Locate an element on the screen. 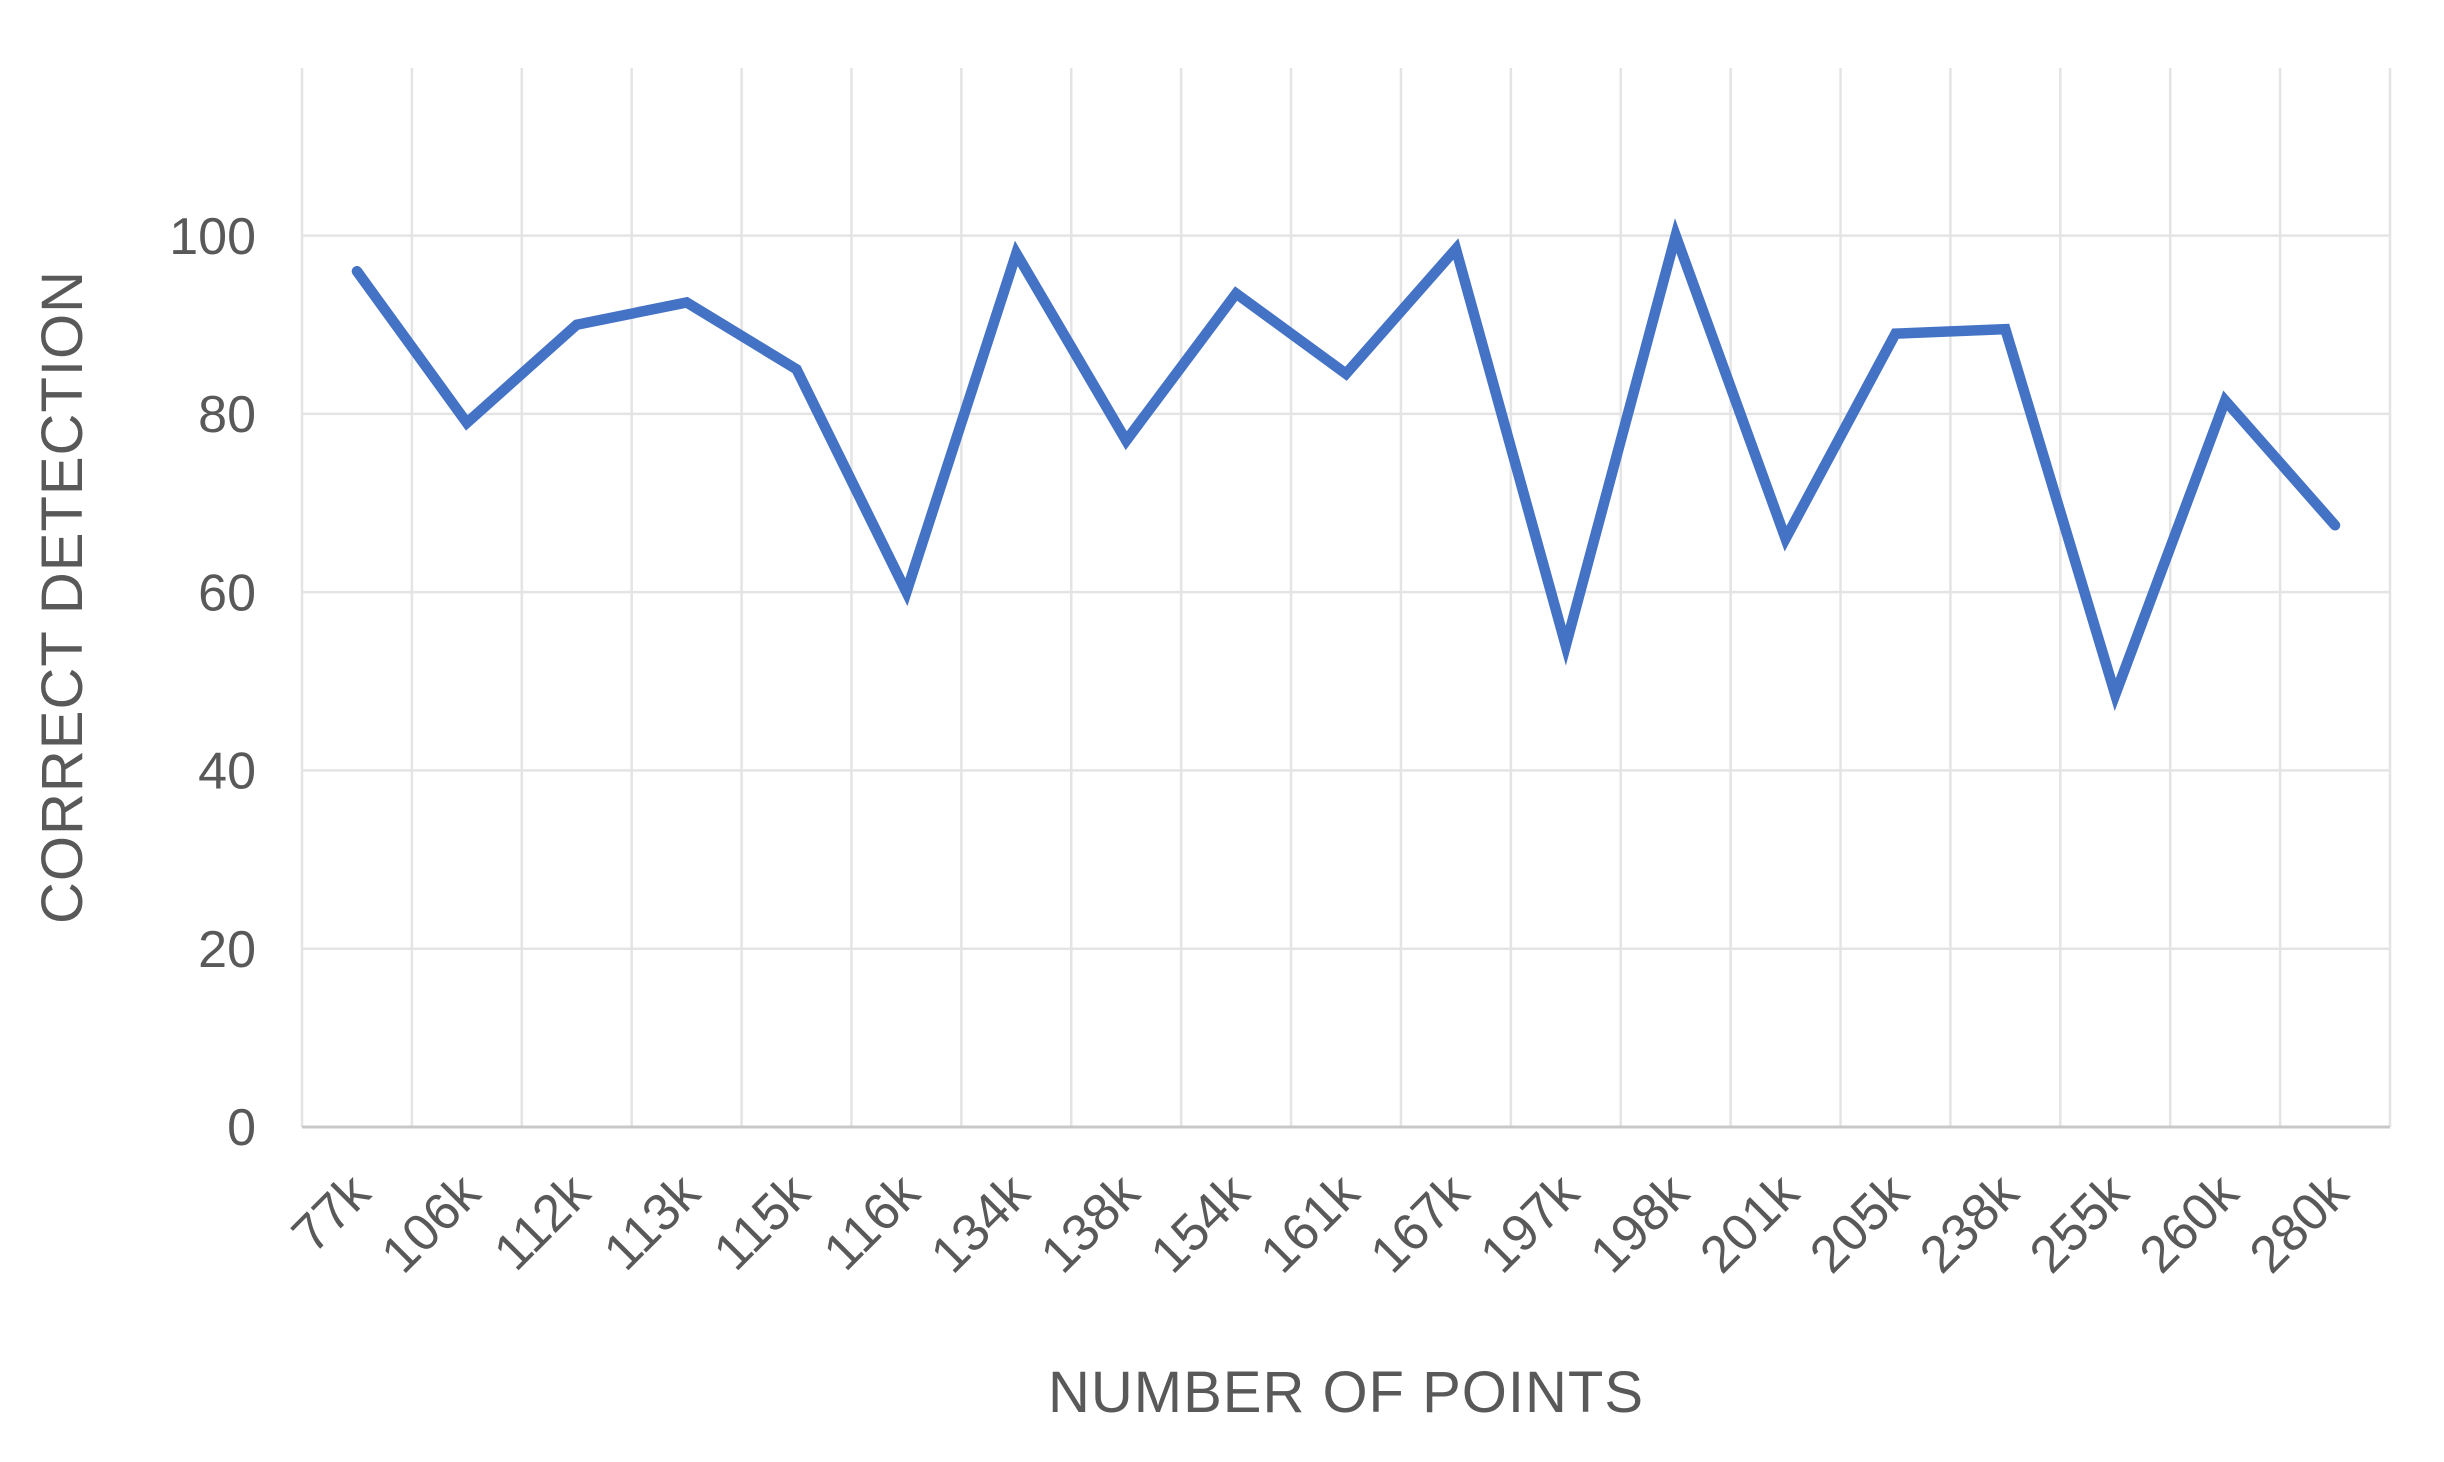 This screenshot has width=2444, height=1462. x-axis-title: NUMBER OF POINTS is located at coordinates (1346, 1392).